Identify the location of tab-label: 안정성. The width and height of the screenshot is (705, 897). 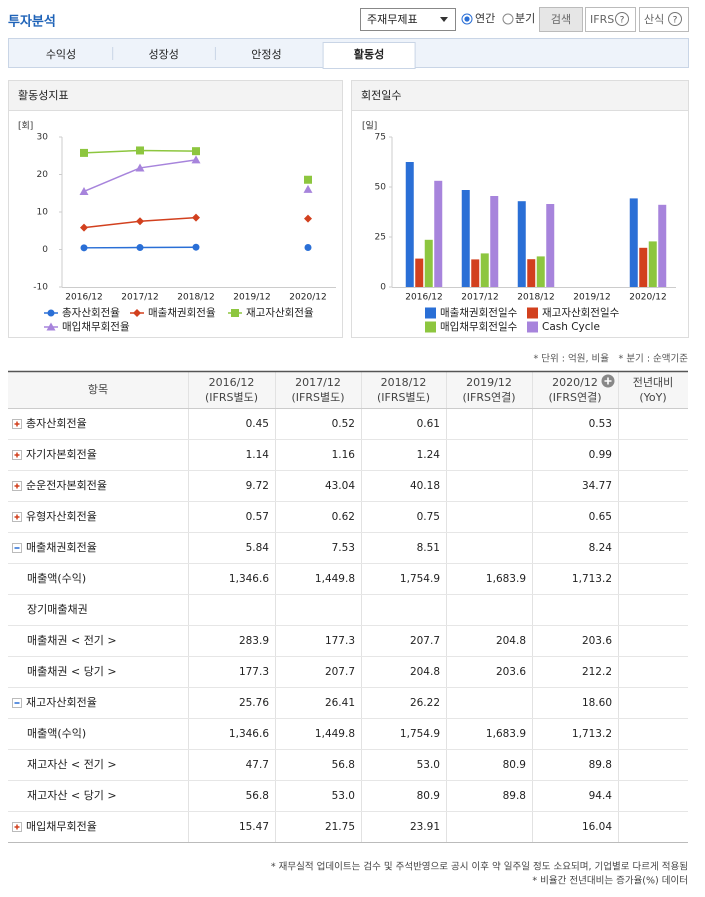
(266, 54).